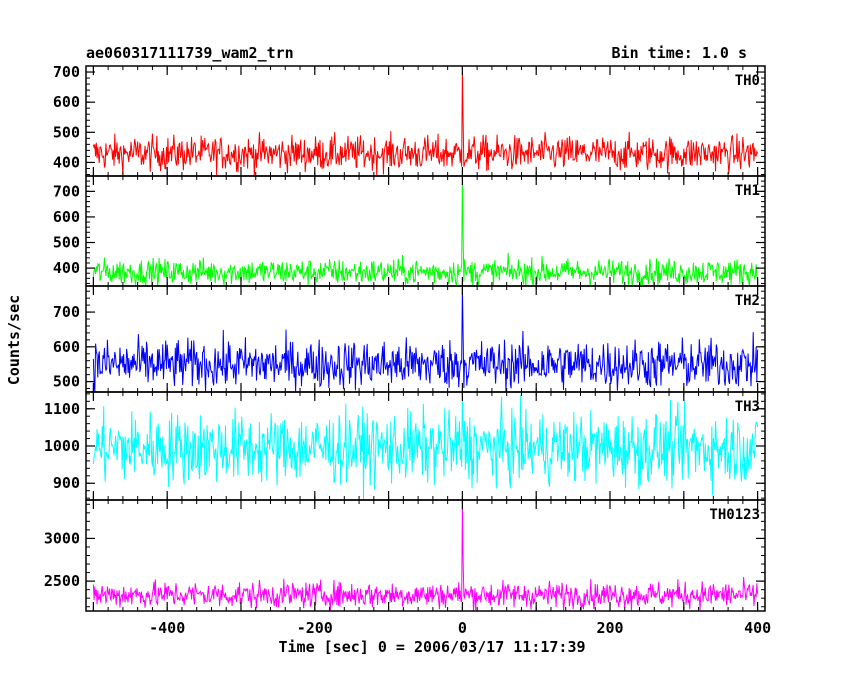  I want to click on panel-label-th0123: TH0123, so click(734, 515).